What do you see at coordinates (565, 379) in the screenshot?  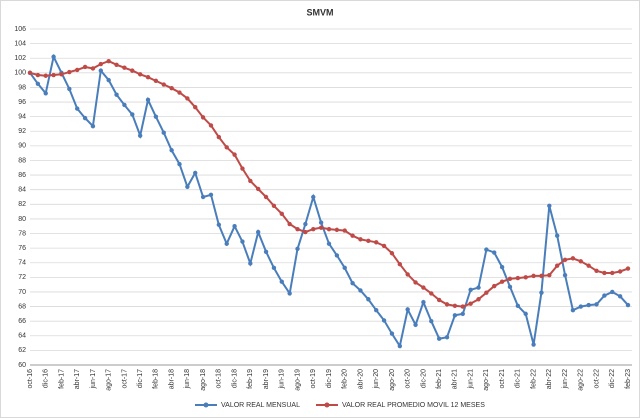 I see `x-tick-label: jun-22` at bounding box center [565, 379].